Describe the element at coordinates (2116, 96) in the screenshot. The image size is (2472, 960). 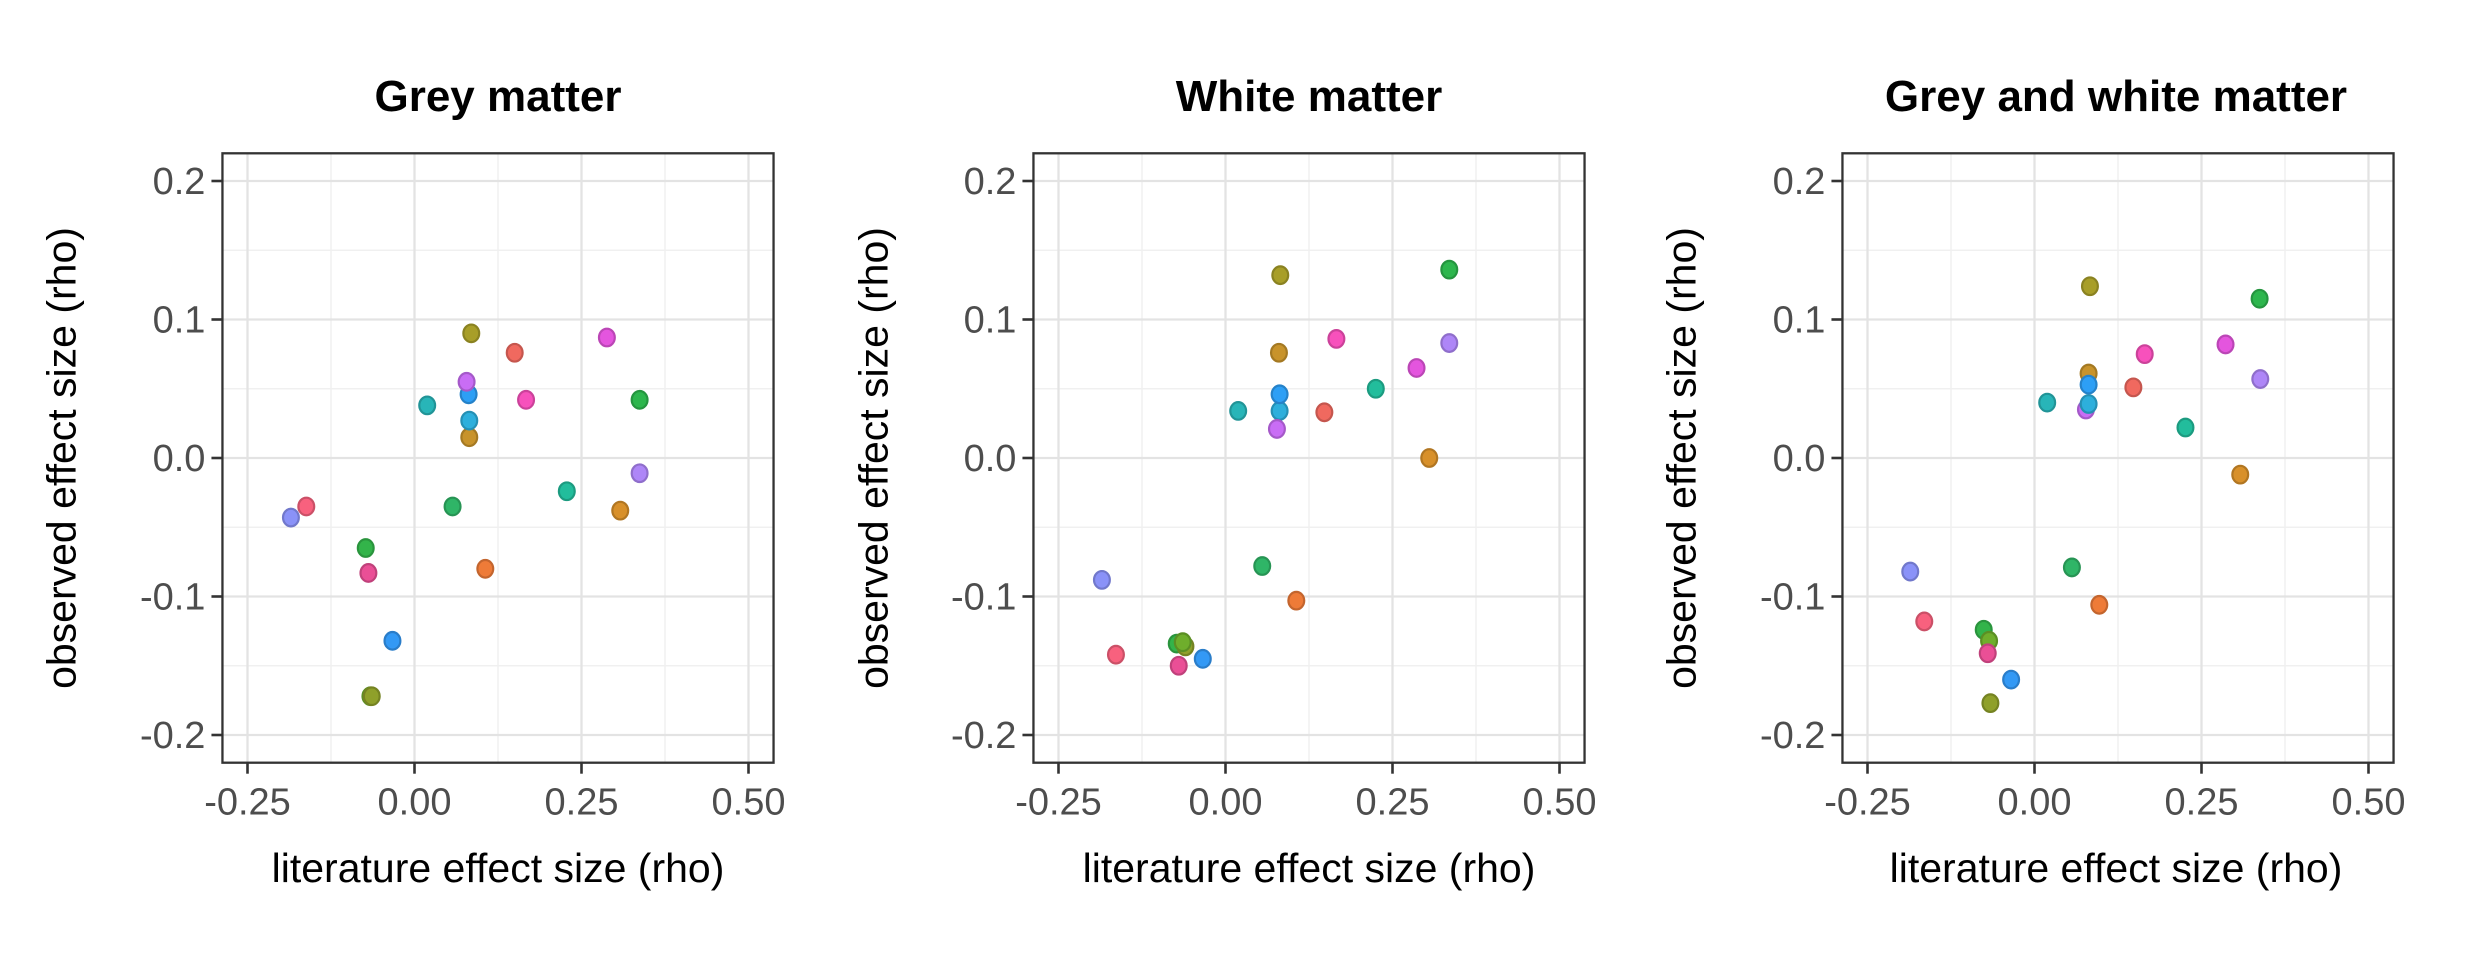
I see `panel-title-grey-and-white-matter: Grey and white matter` at that location.